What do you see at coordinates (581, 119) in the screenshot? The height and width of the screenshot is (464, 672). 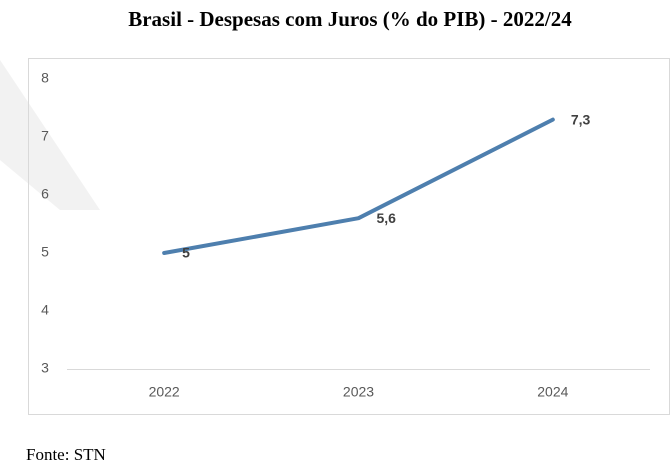 I see `data-label: 7,3` at bounding box center [581, 119].